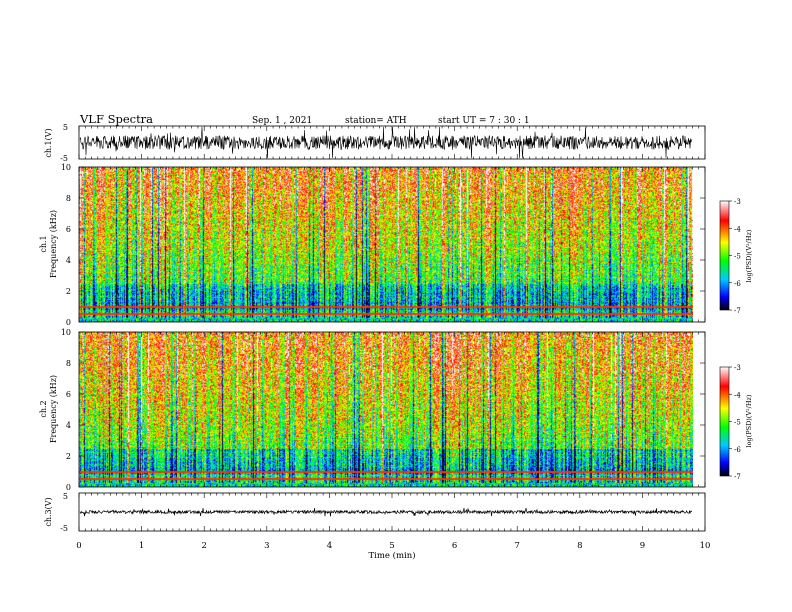 Image resolution: width=792 pixels, height=612 pixels. I want to click on start-time-label: start UT = 7 : 30 : 1, so click(484, 121).